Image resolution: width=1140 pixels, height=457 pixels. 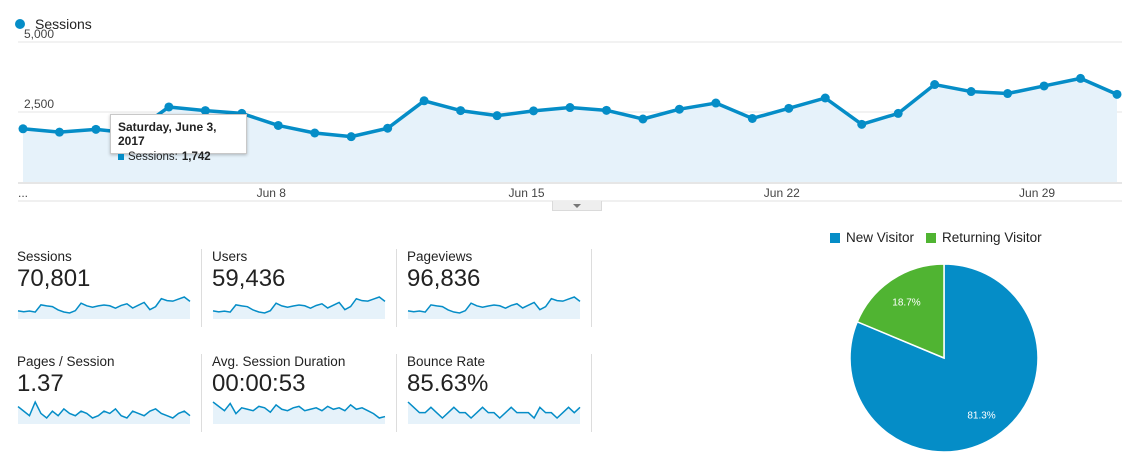 What do you see at coordinates (259, 383) in the screenshot?
I see `metric-value: 00:00:53` at bounding box center [259, 383].